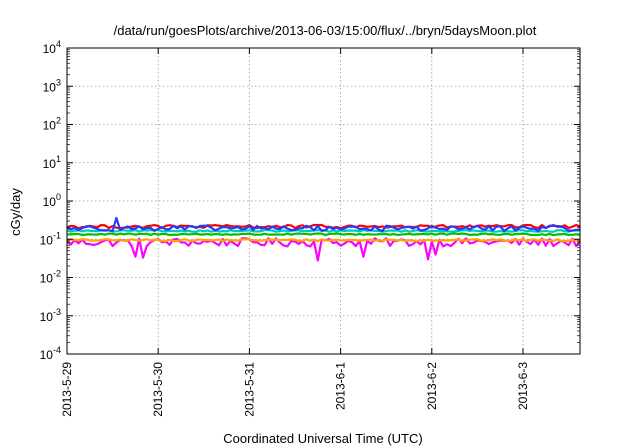 This screenshot has width=640, height=448. Describe the element at coordinates (322, 438) in the screenshot. I see `x-axis-title: Coordinated Universal Time (UTC)` at that location.